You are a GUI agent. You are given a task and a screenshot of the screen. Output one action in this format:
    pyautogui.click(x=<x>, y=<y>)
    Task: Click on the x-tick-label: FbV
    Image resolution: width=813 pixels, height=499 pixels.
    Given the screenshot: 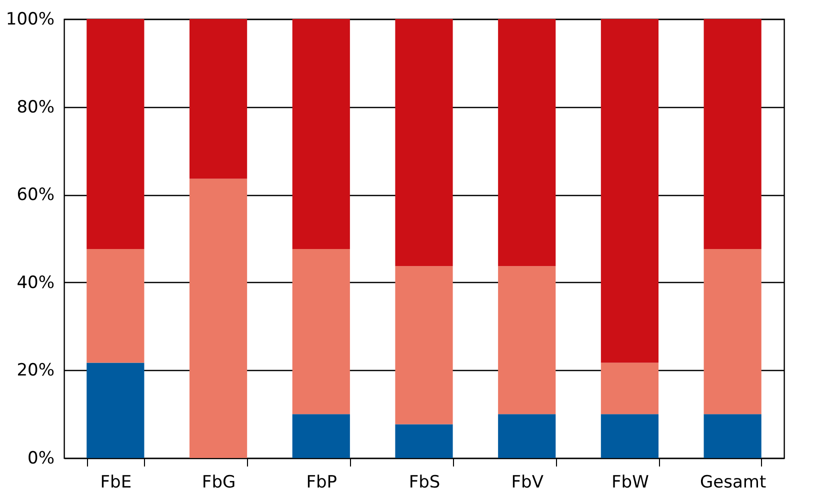 What is the action you would take?
    pyautogui.click(x=527, y=482)
    